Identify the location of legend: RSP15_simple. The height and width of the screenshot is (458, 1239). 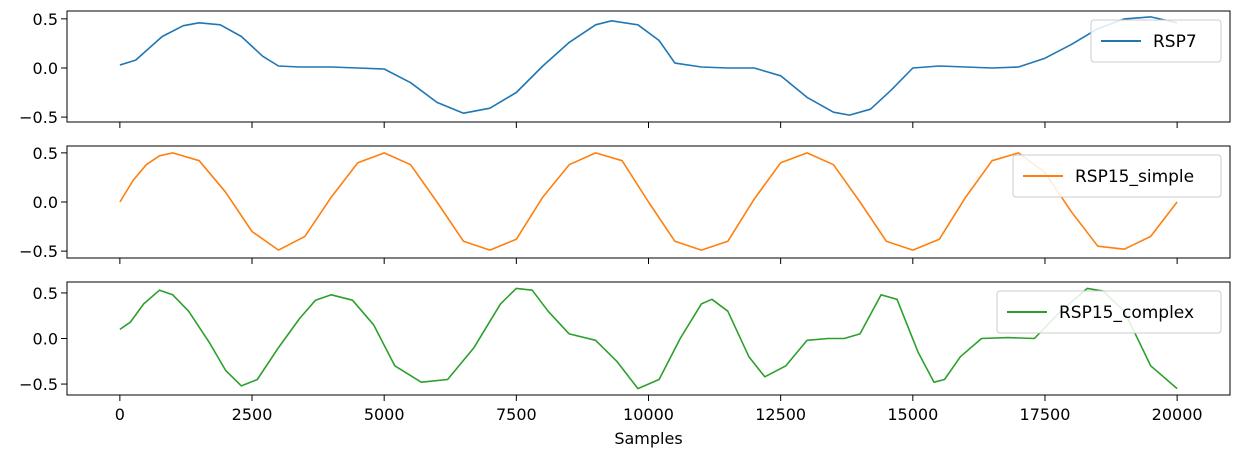
(1117, 176).